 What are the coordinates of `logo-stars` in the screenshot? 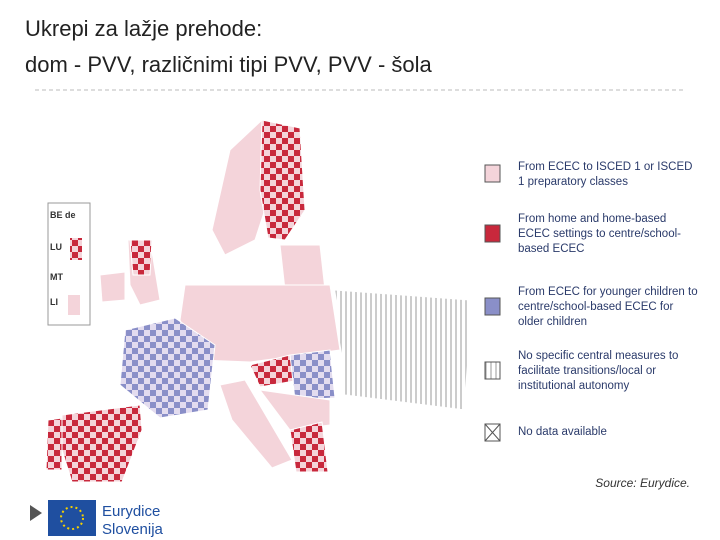 It's located at (72, 518).